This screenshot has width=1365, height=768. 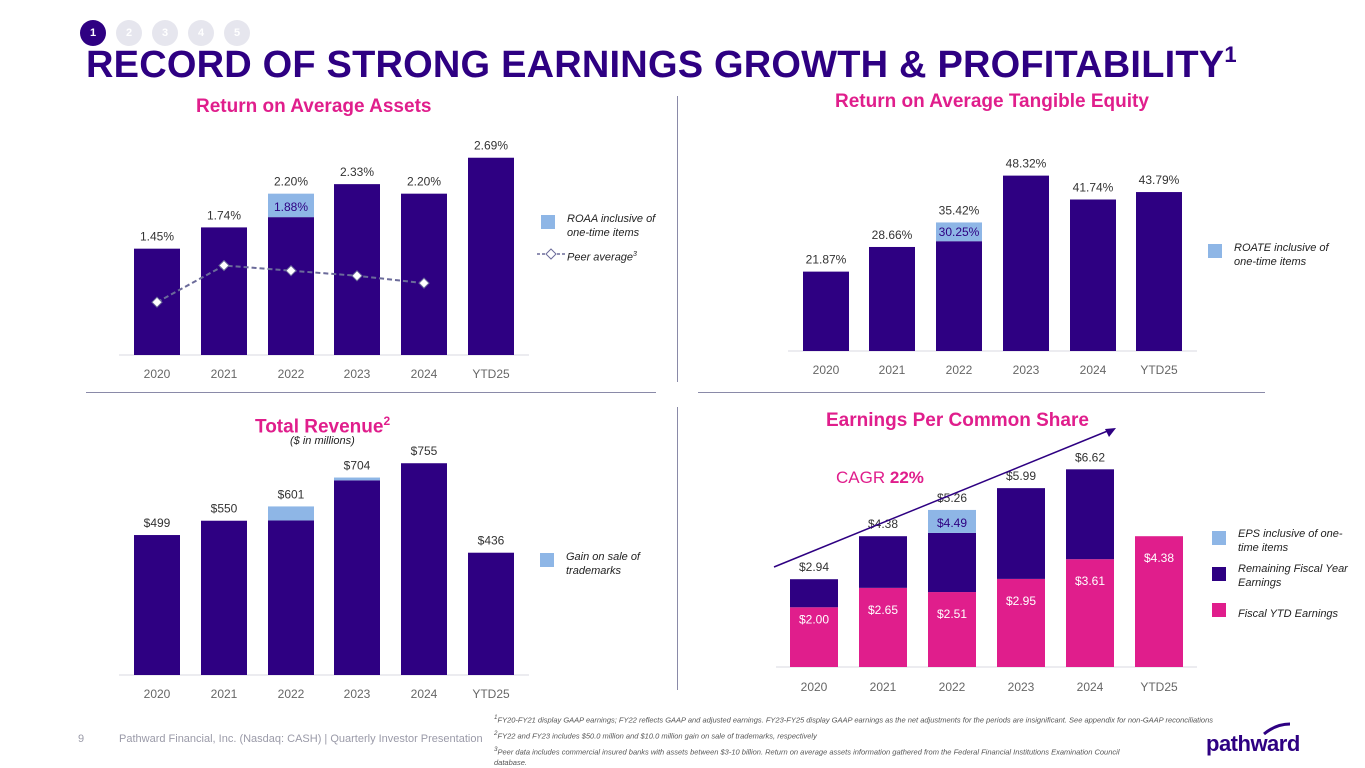 What do you see at coordinates (1090, 581) in the screenshot?
I see `eps-data-label-ytd: $3.61` at bounding box center [1090, 581].